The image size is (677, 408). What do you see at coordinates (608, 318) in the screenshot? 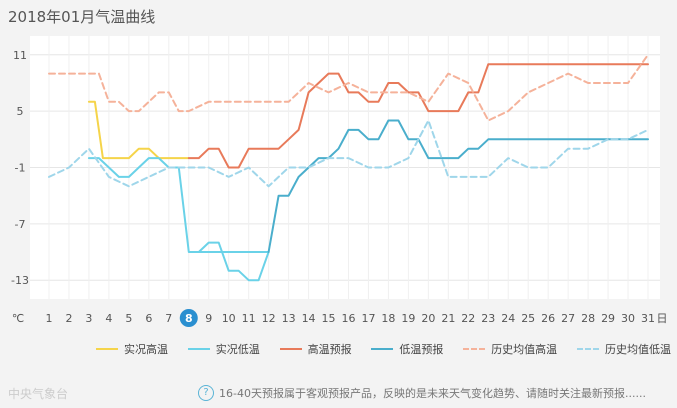
I see `x-tick-label: 29` at bounding box center [608, 318].